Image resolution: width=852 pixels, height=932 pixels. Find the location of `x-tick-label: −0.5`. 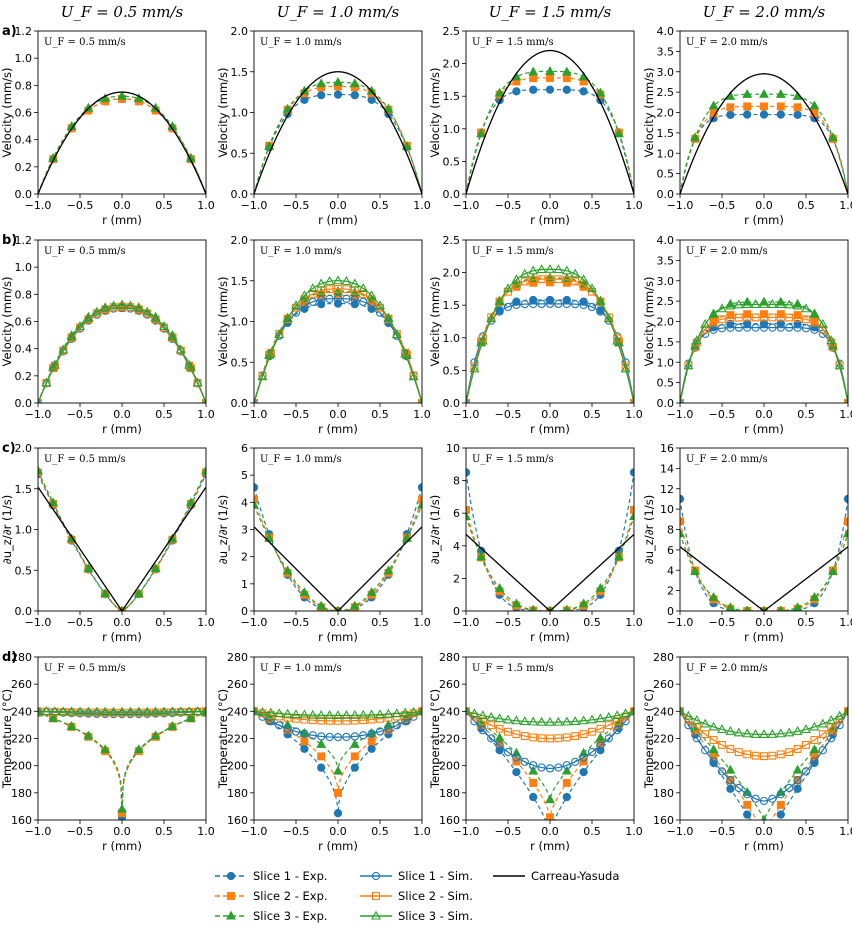

x-tick-label: −0.5 is located at coordinates (80, 831).